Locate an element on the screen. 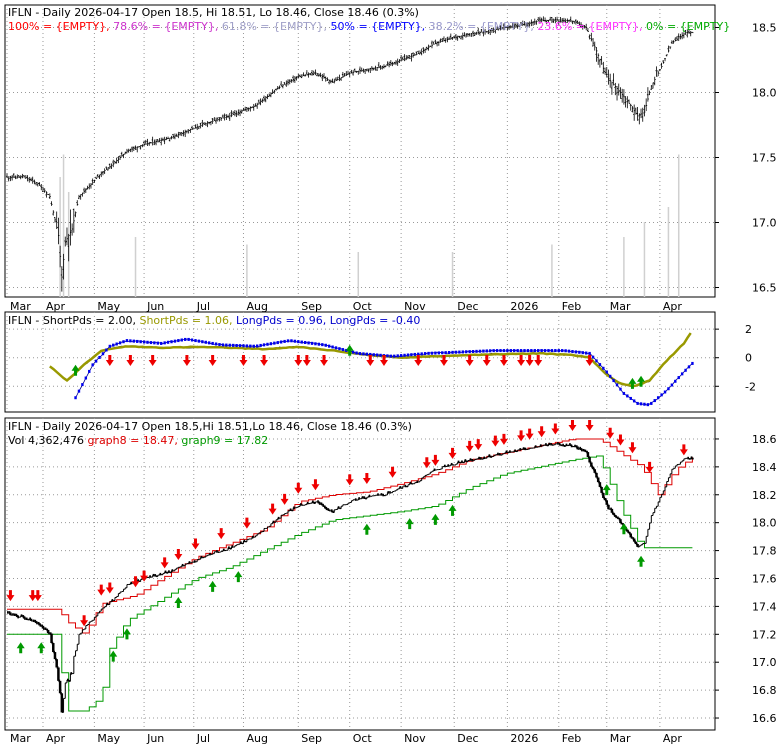  fib-legend-item: 50% = {EMPTY}, is located at coordinates (376, 26).